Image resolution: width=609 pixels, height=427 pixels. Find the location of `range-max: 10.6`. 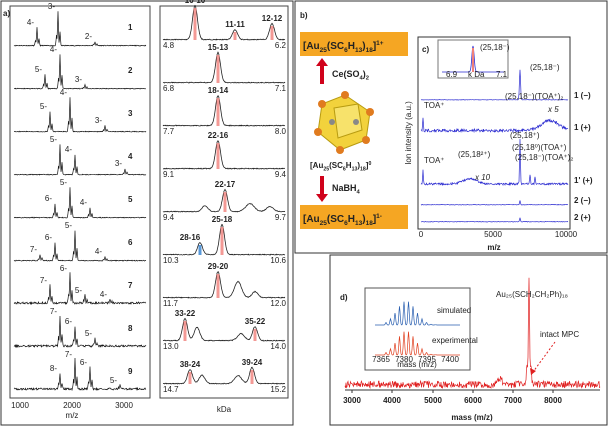

range-max: 10.6 is located at coordinates (278, 260).